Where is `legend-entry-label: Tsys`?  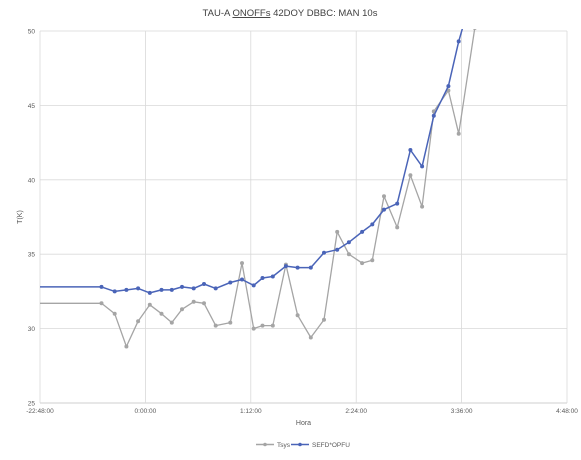 legend-entry-label: Tsys is located at coordinates (284, 445).